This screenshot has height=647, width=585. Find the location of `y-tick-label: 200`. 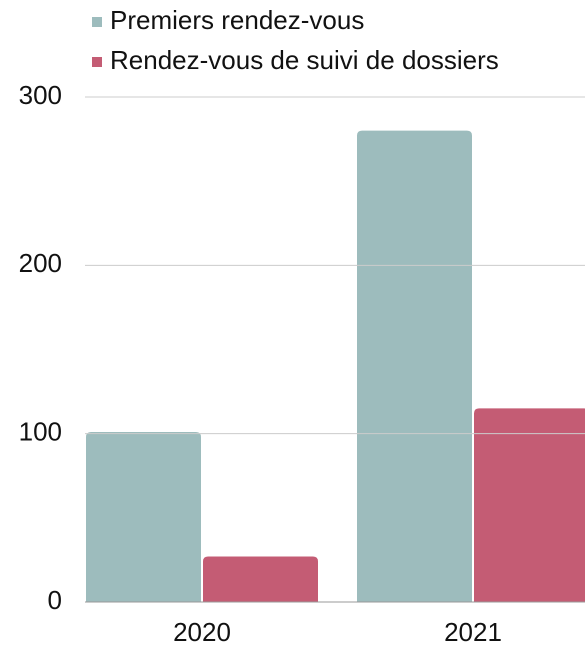

y-tick-label: 200 is located at coordinates (40, 263).